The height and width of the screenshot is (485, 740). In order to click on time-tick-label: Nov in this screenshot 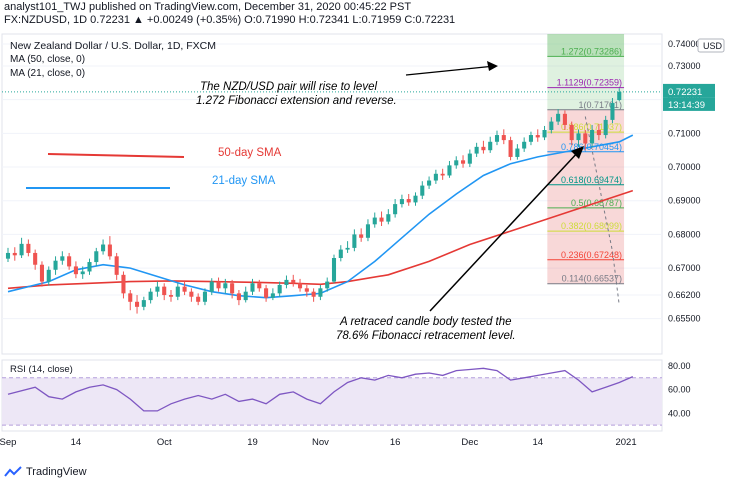, I will do `click(320, 442)`.